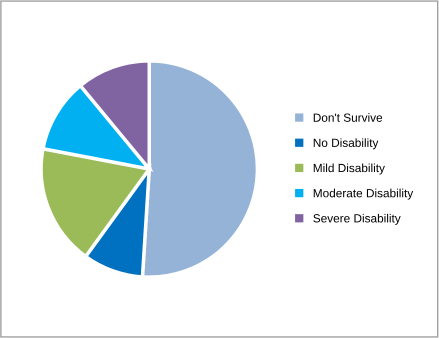 The image size is (439, 338). What do you see at coordinates (349, 168) in the screenshot?
I see `legend-label: Mild Disability` at bounding box center [349, 168].